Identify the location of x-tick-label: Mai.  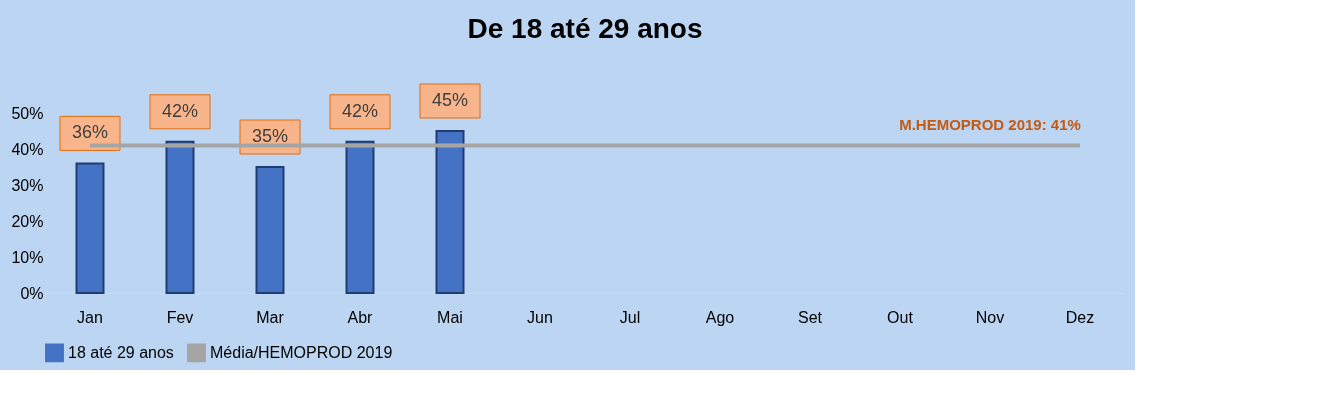
(450, 317).